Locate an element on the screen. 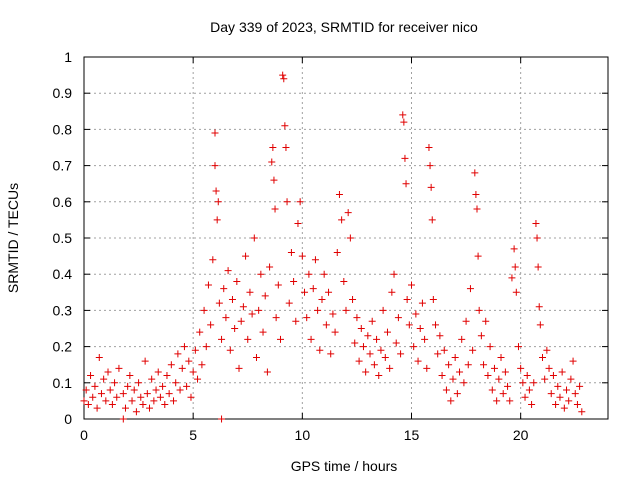 Image resolution: width=640 pixels, height=480 pixels. x-tick-label: 10 is located at coordinates (303, 435).